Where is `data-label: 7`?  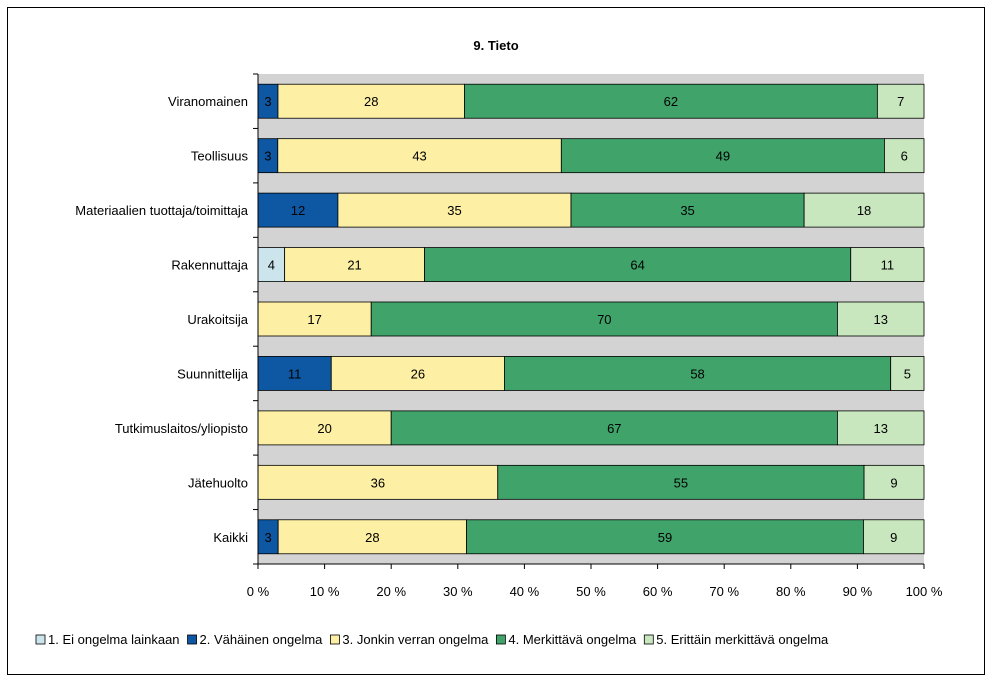 data-label: 7 is located at coordinates (900, 101).